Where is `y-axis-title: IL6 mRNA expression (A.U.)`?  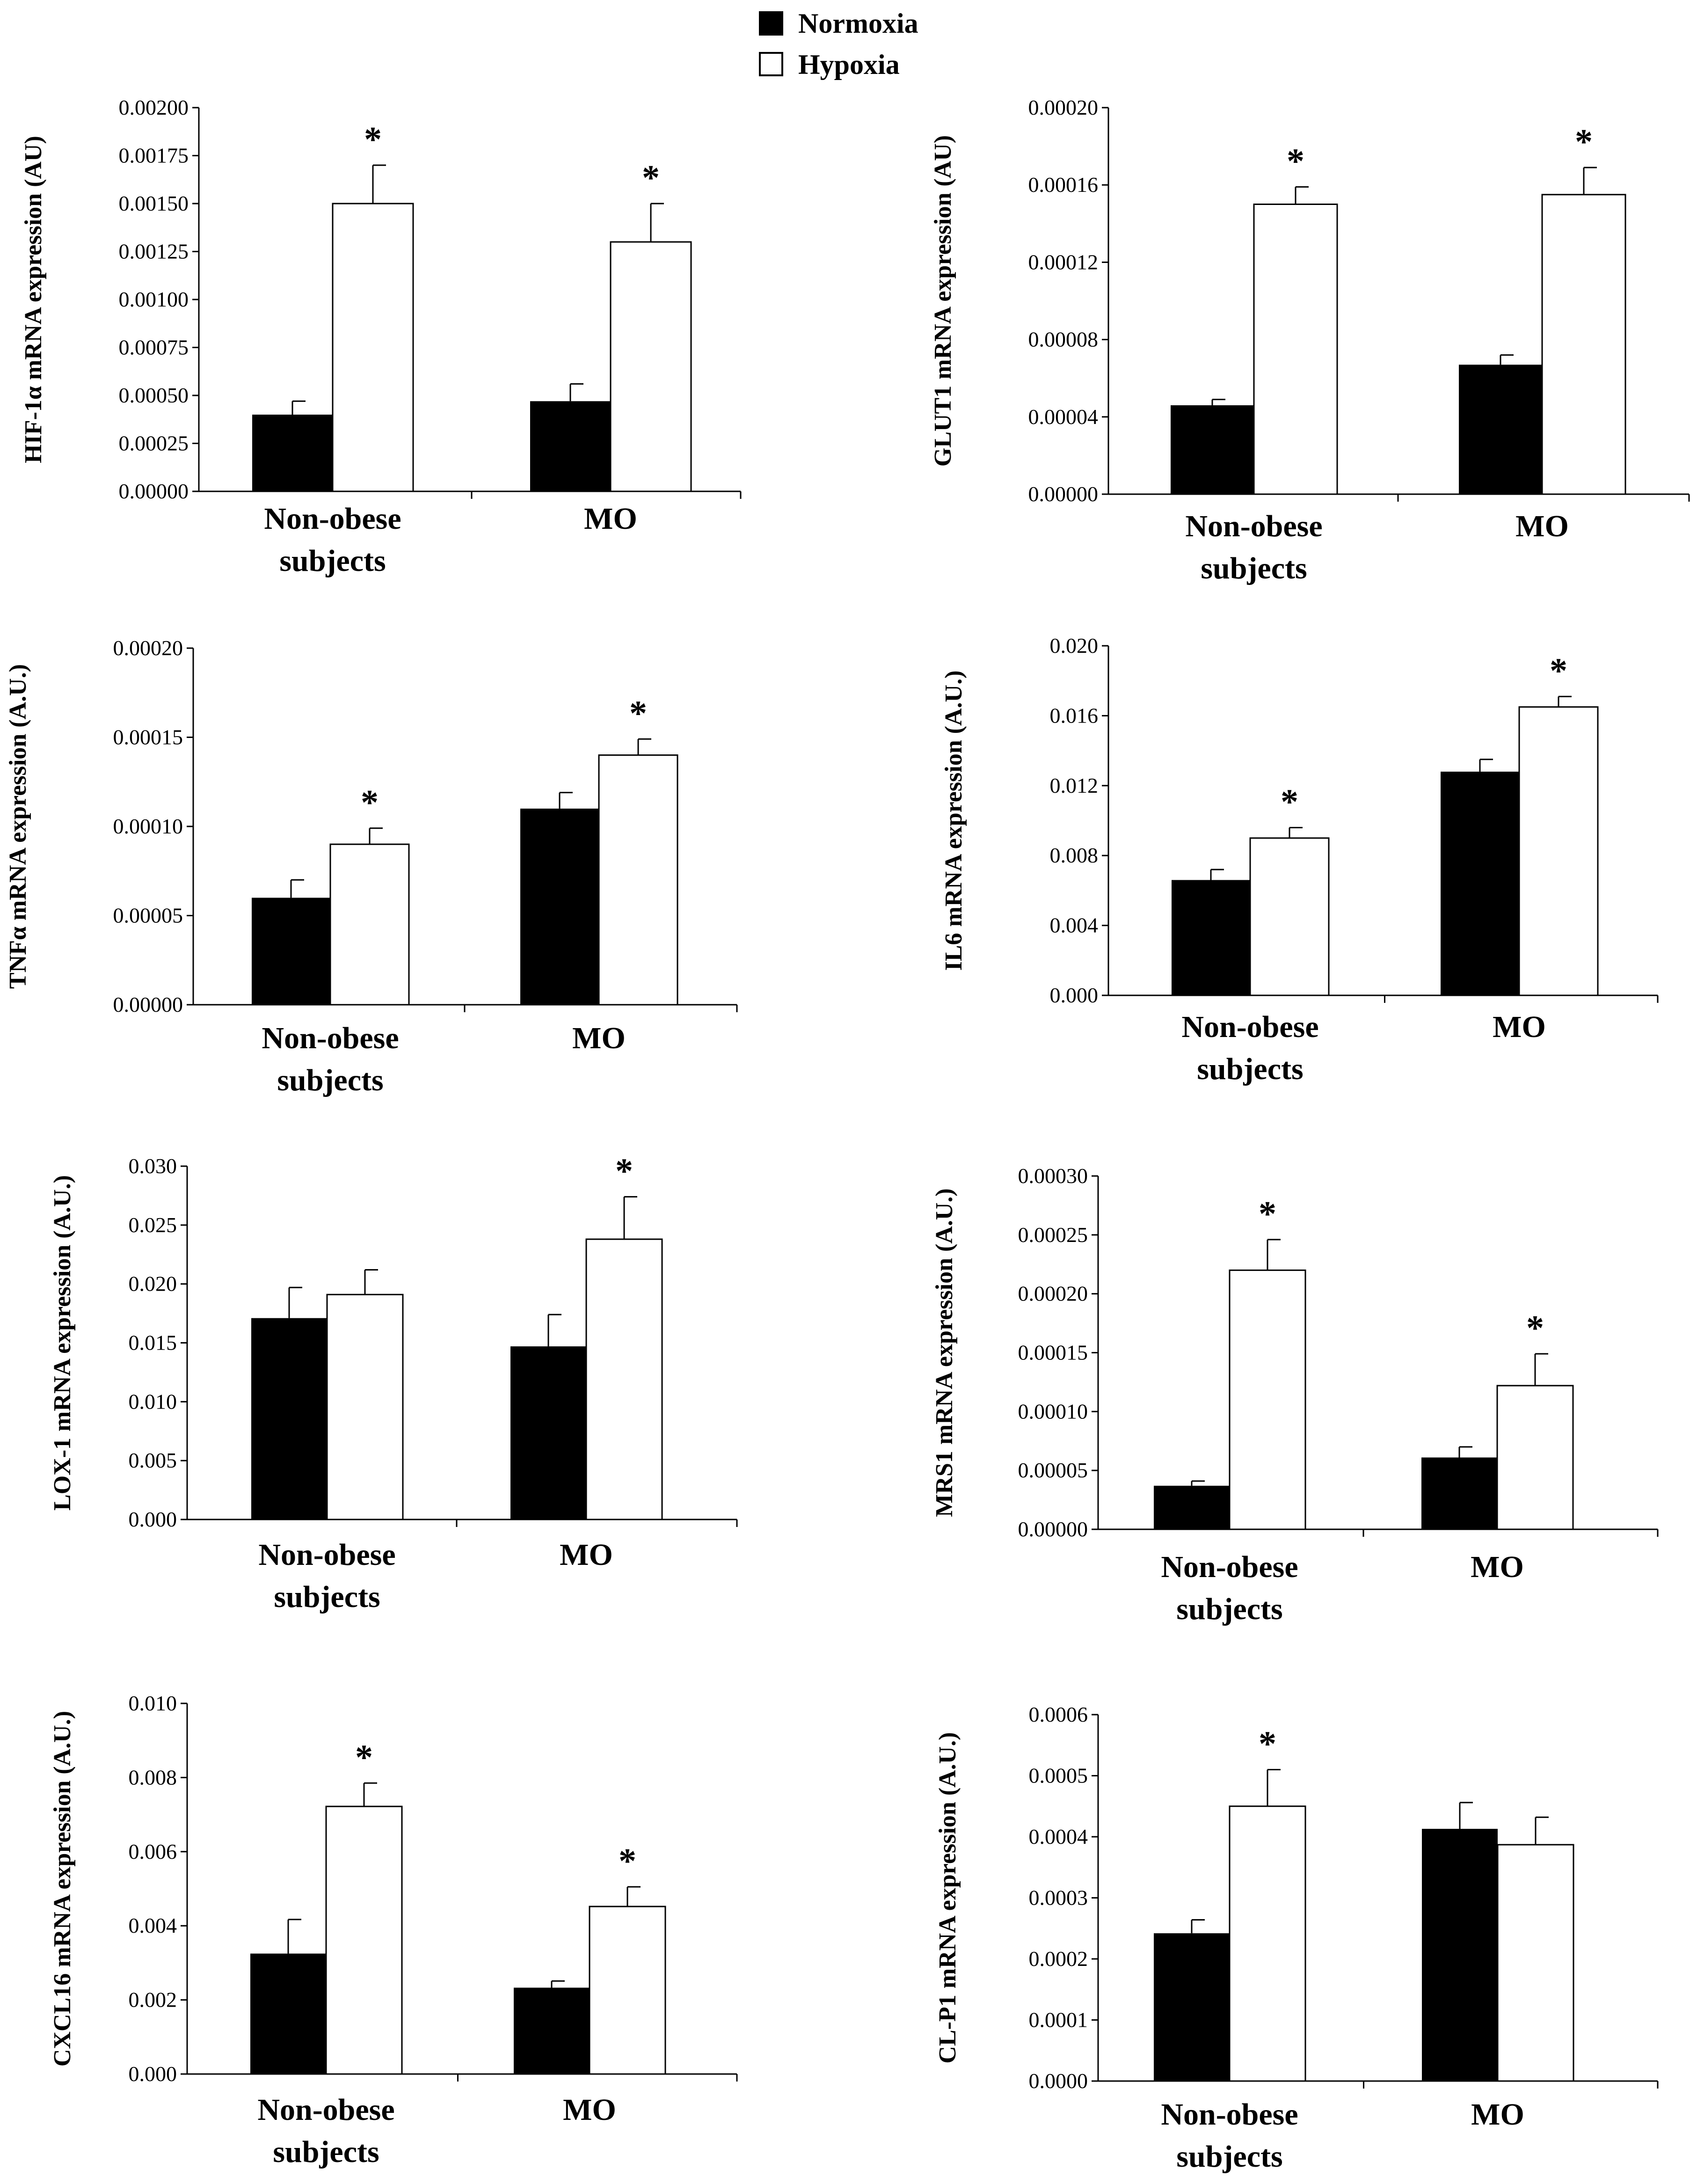 y-axis-title: IL6 mRNA expression (A.U.) is located at coordinates (953, 821).